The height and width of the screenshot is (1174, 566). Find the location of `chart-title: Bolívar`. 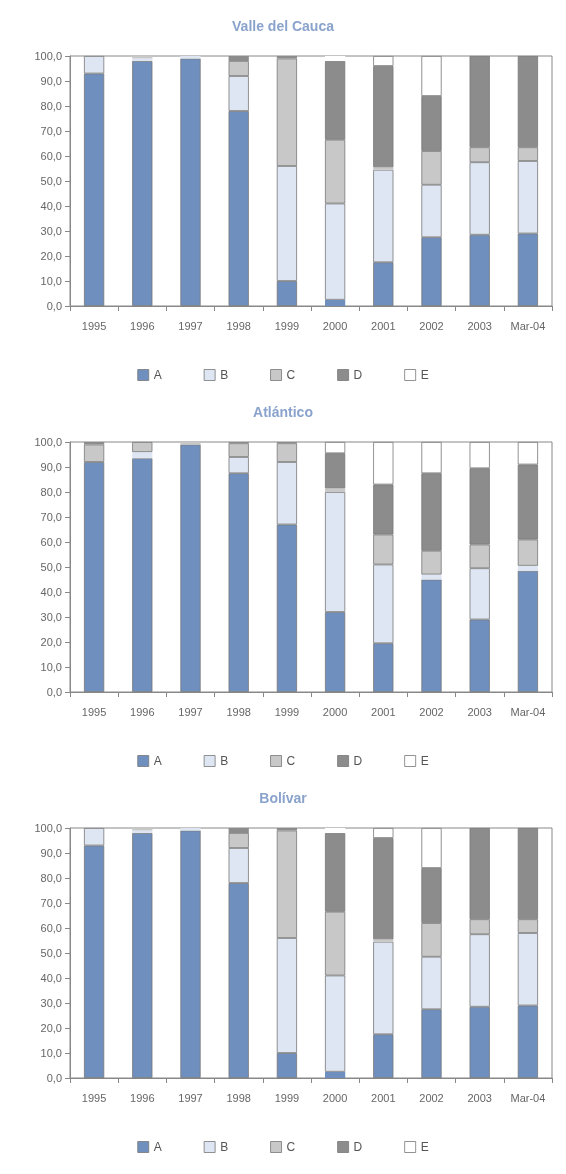

chart-title: Bolívar is located at coordinates (283, 798).